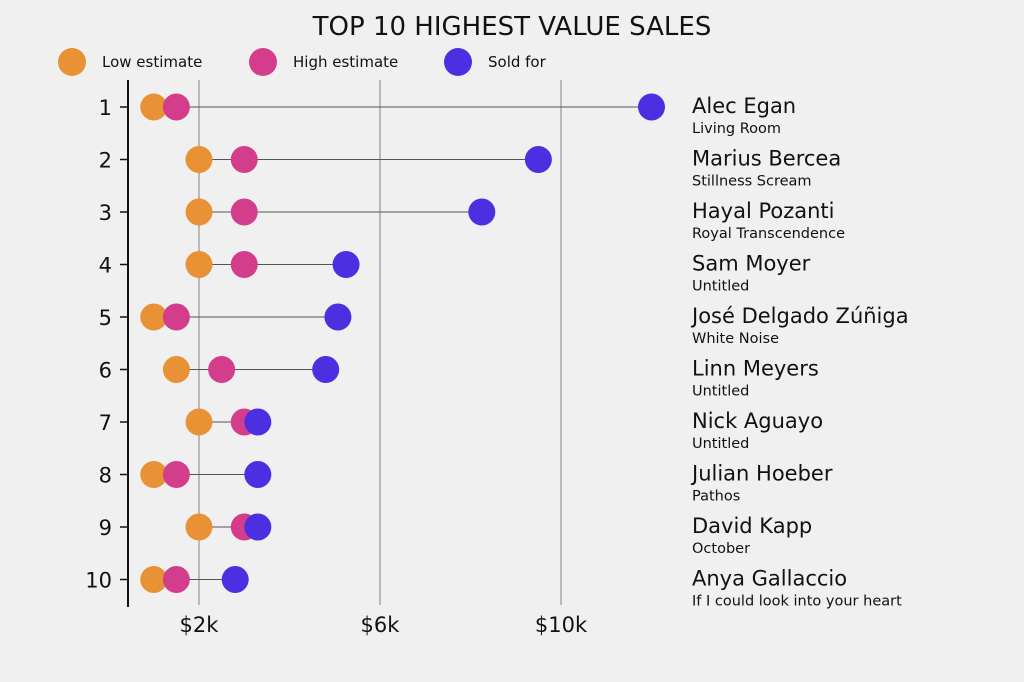 The width and height of the screenshot is (1024, 682). What do you see at coordinates (751, 264) in the screenshot?
I see `artist-name: Sam Moyer` at bounding box center [751, 264].